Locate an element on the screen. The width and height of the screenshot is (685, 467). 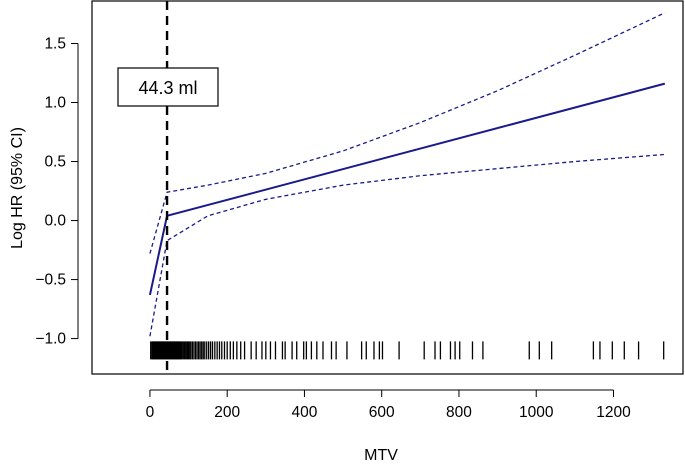
y-axis: −1.0 −0.5 0.0 0.5 1.0 1.5 is located at coordinates (57, 191).